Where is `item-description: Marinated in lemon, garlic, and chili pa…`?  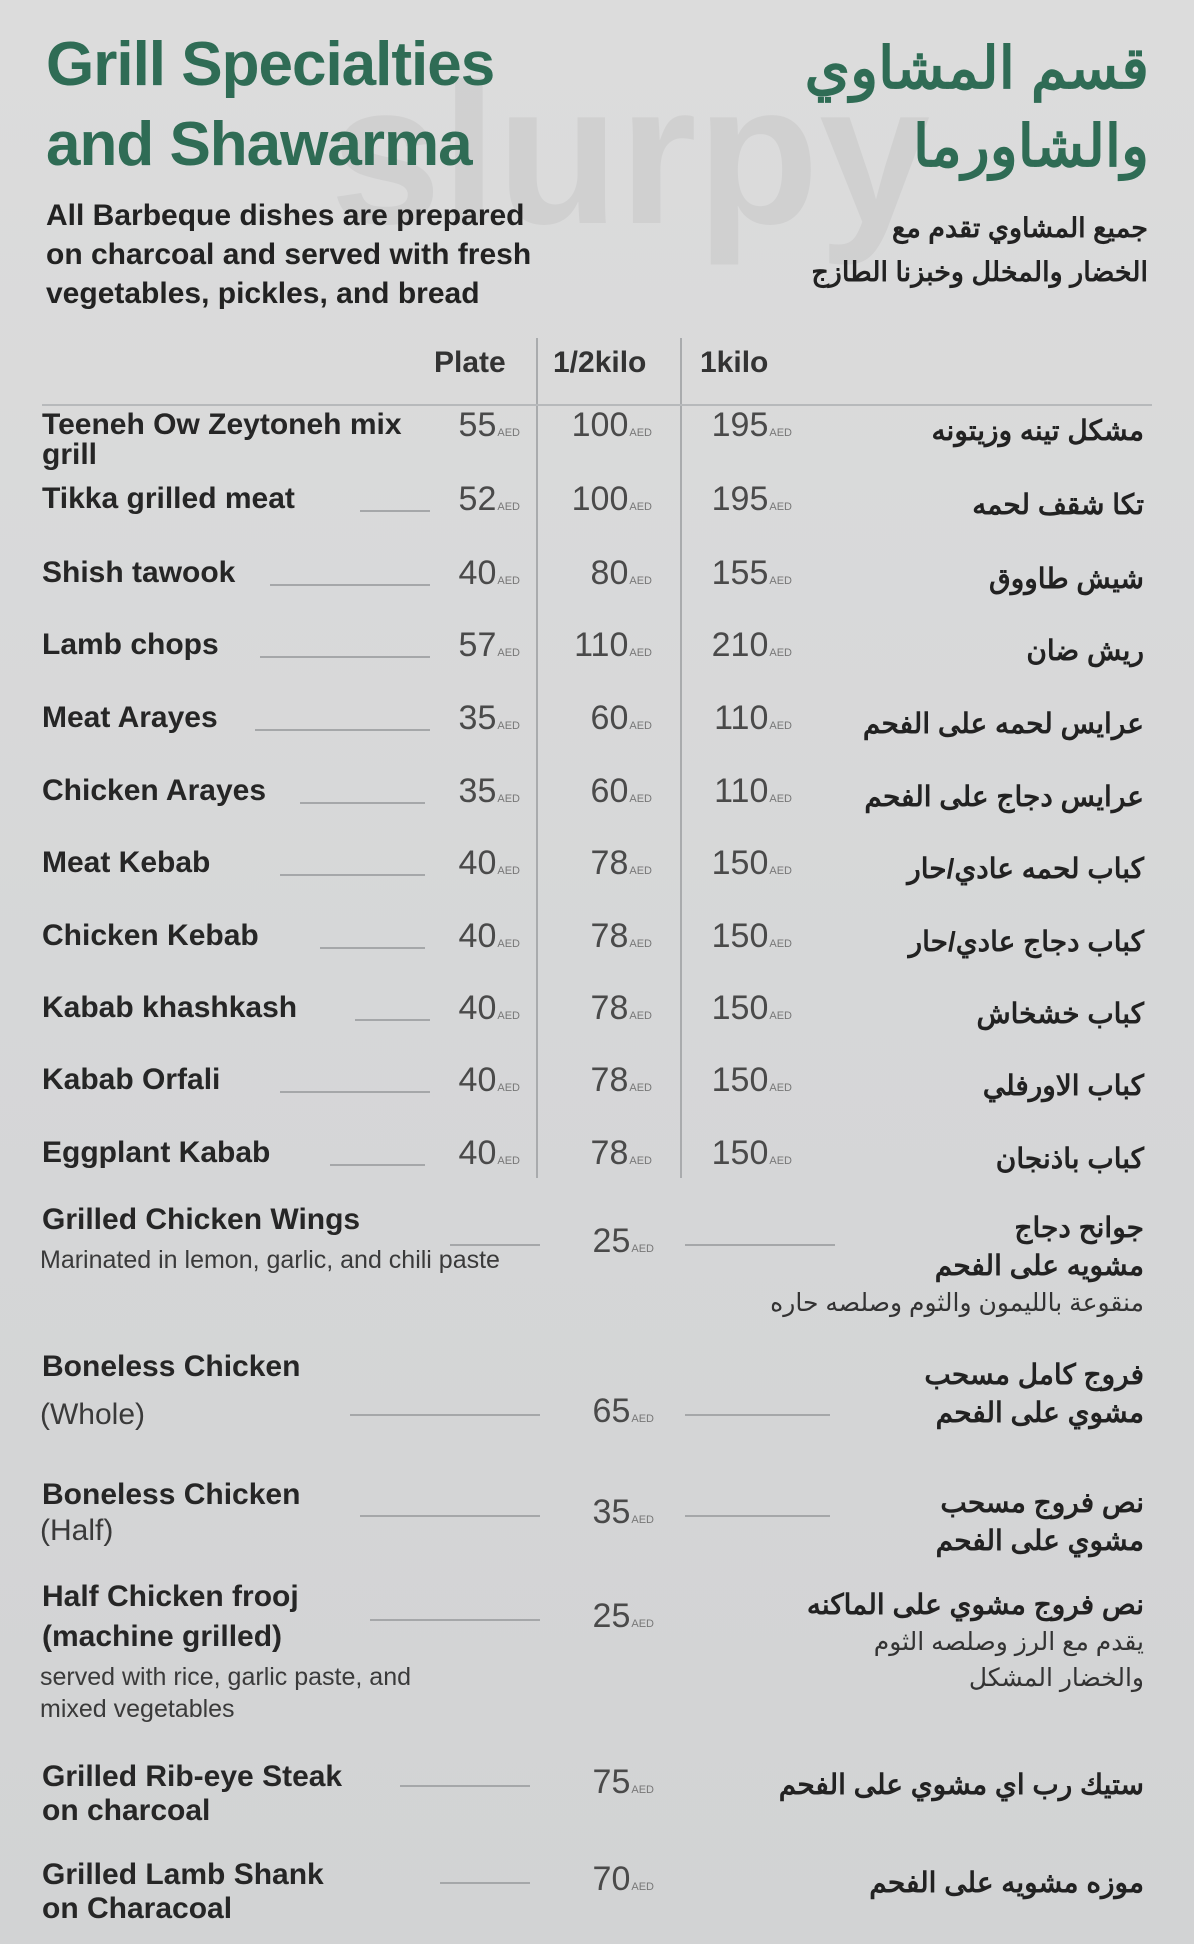 item-description: Marinated in lemon, garlic, and chili pa… is located at coordinates (270, 1260).